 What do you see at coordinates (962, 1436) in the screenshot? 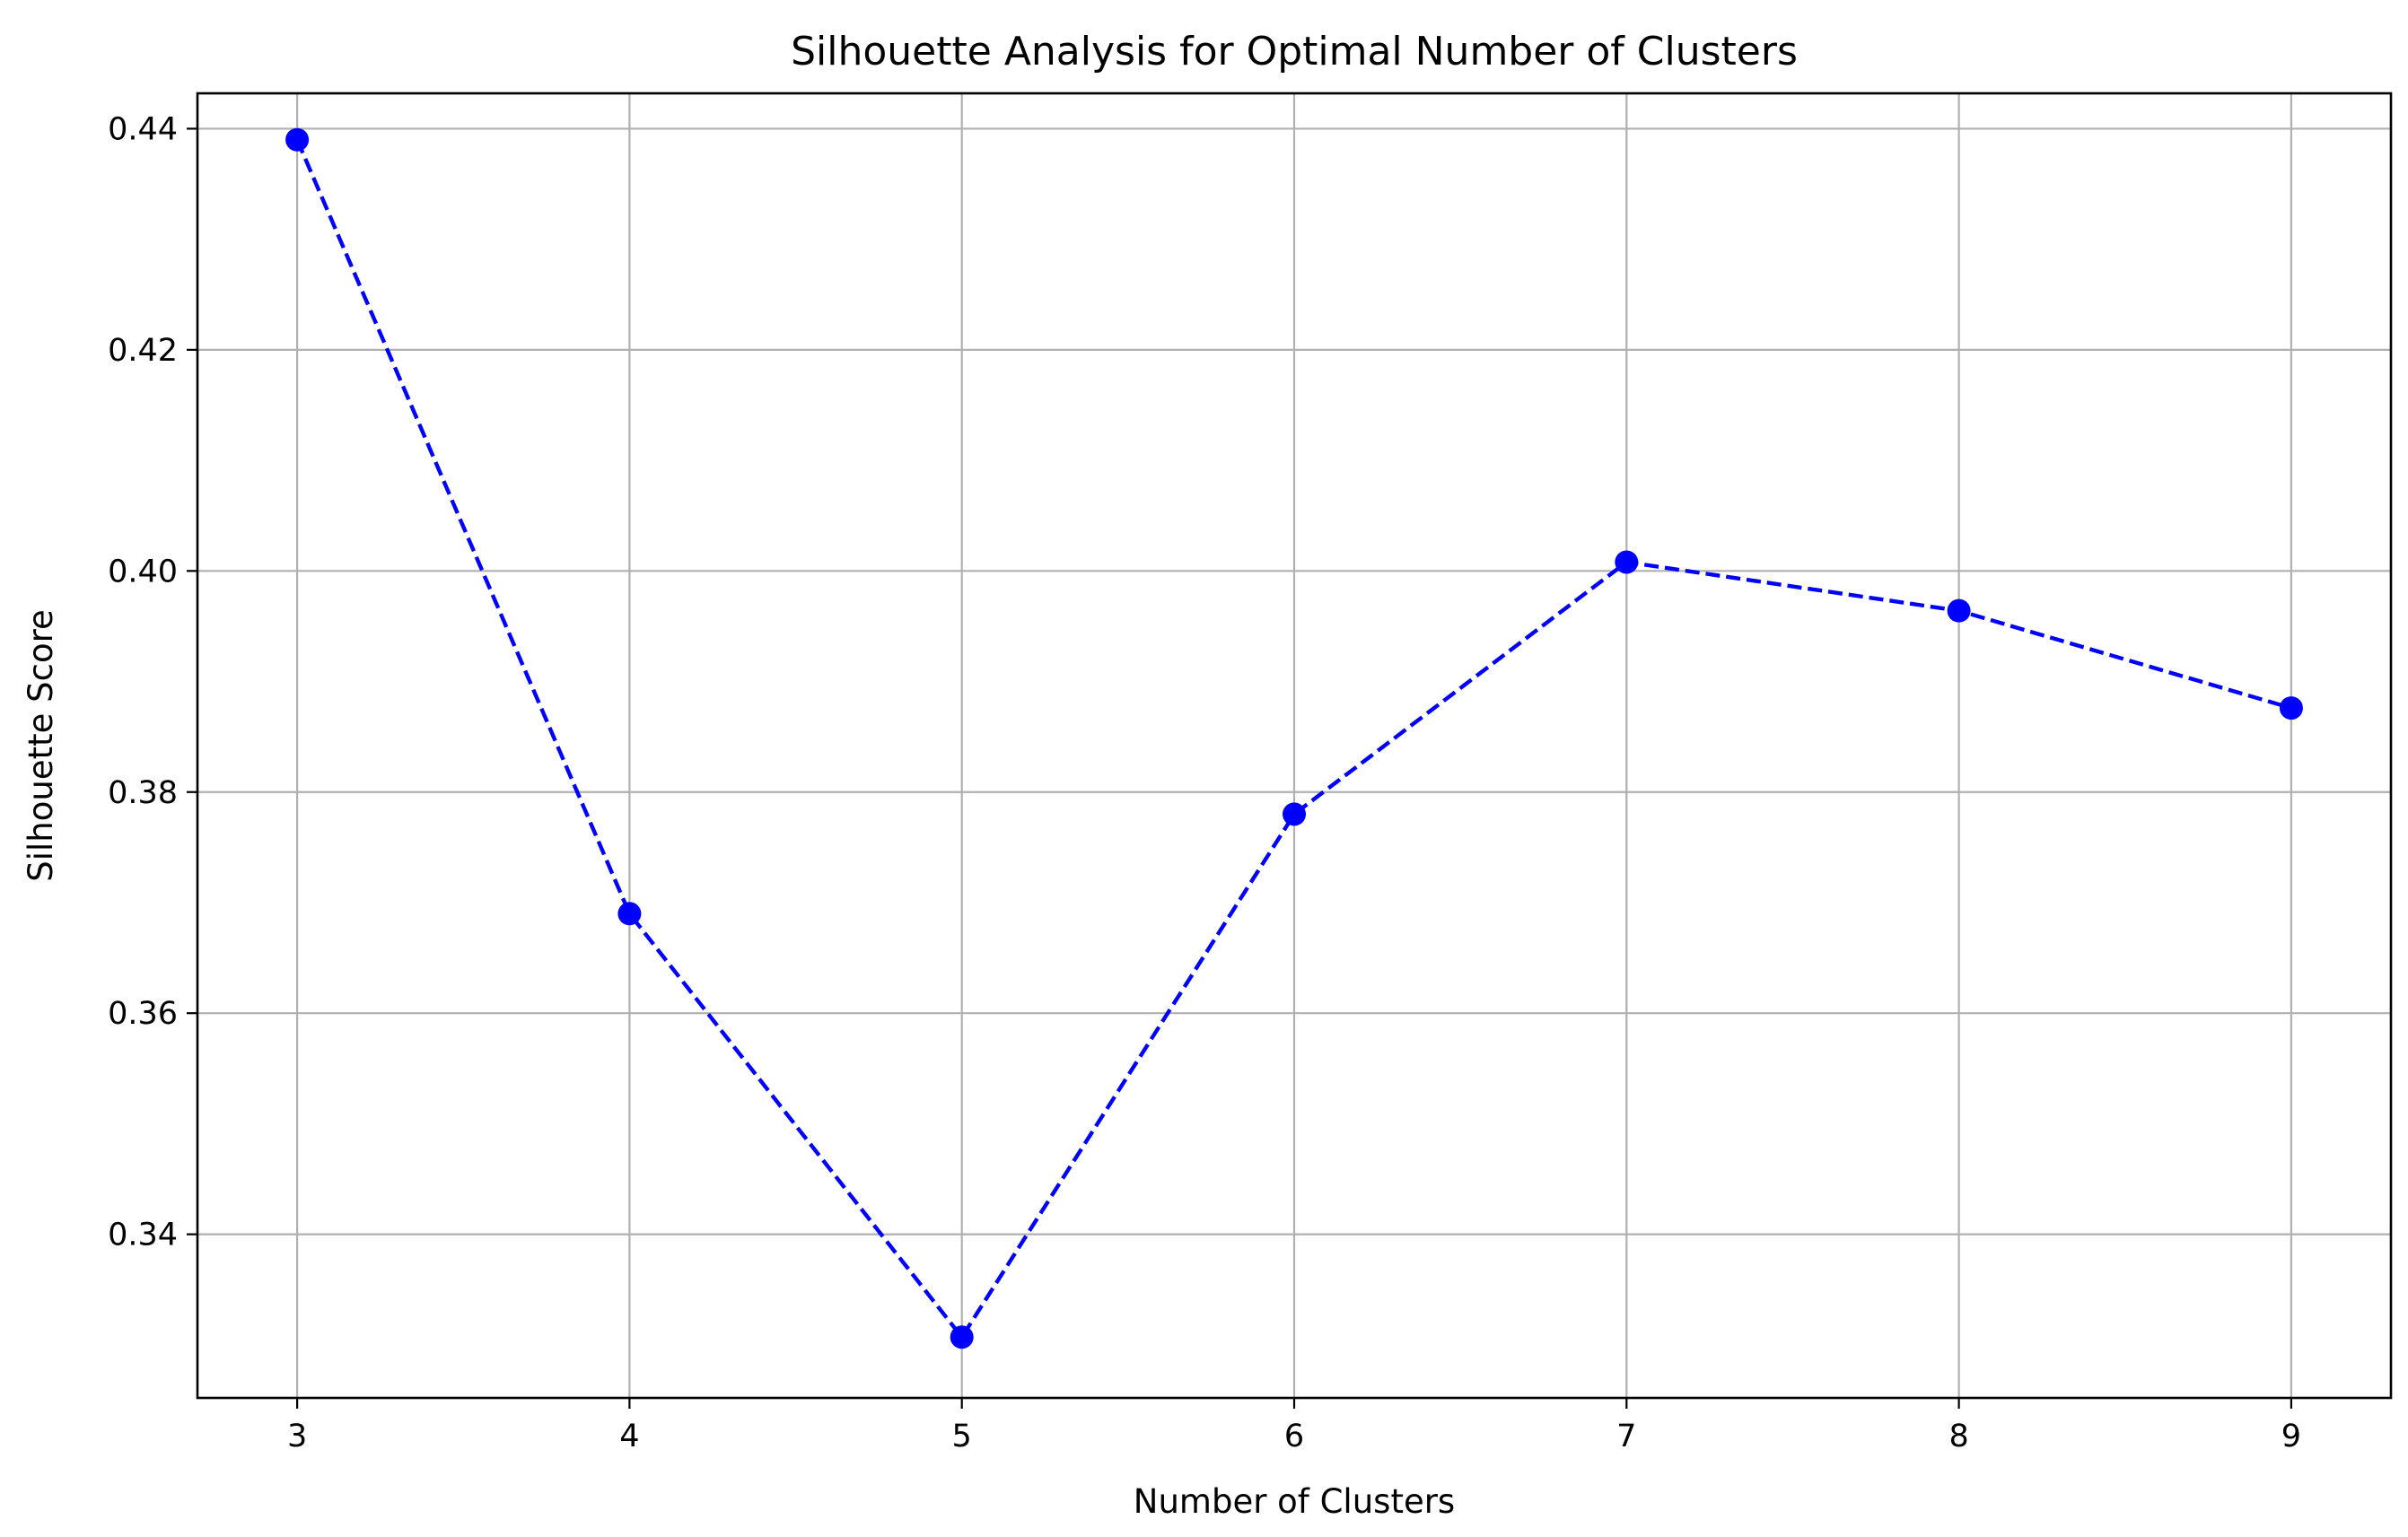
I see `x-tick-label: 5` at bounding box center [962, 1436].